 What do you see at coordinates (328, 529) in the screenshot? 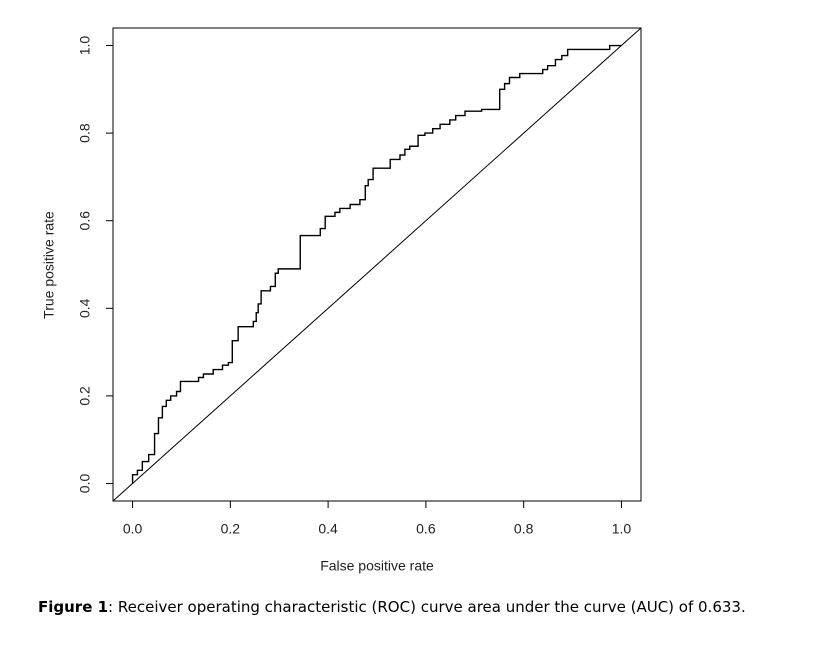
I see `x-tick-label: 0.4` at bounding box center [328, 529].